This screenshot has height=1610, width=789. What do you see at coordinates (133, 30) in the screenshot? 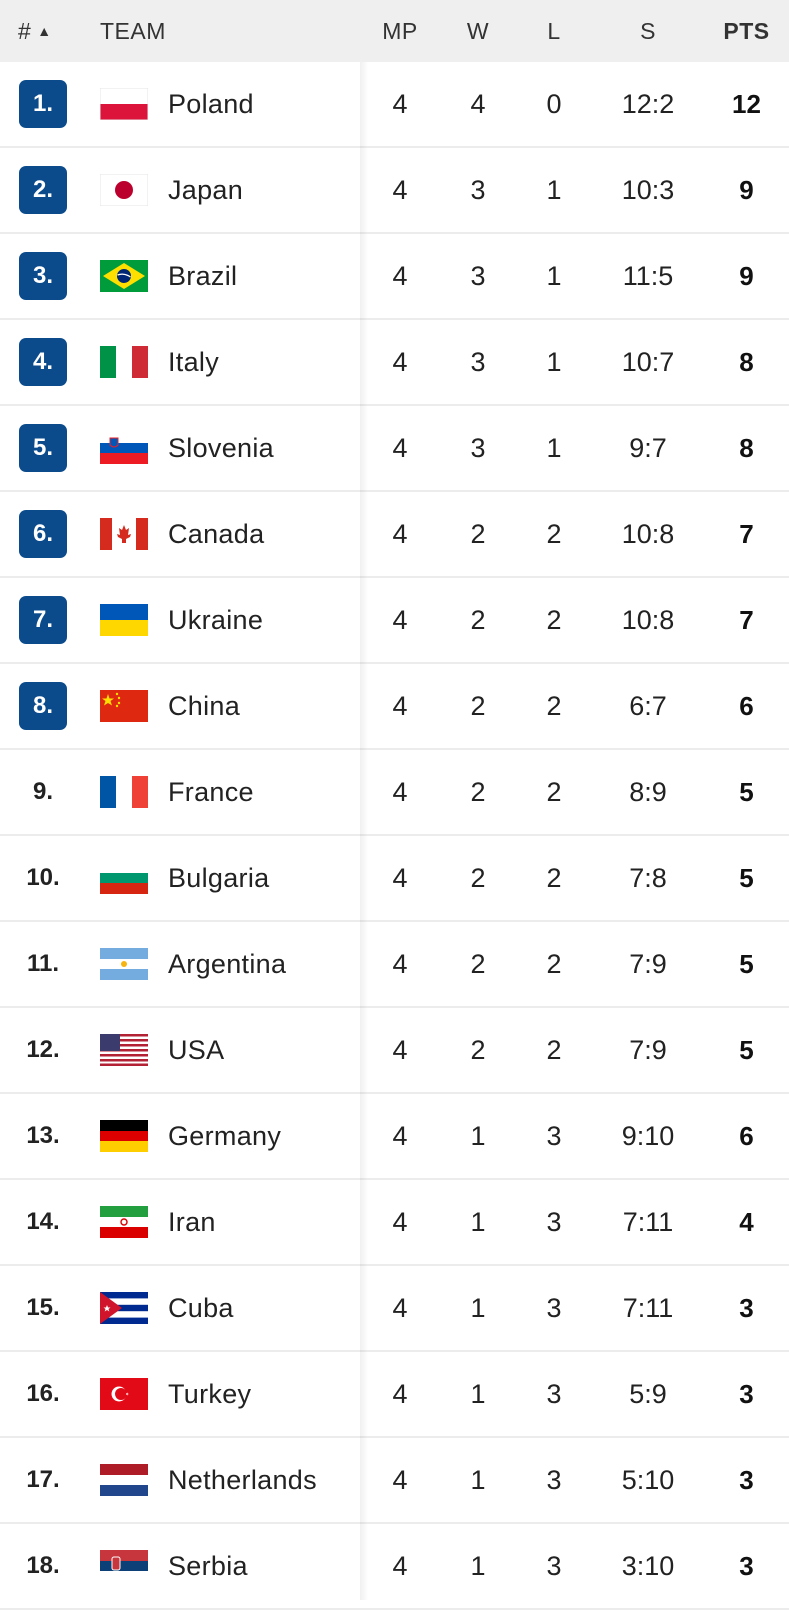
I see `team-header-label: TEAM` at bounding box center [133, 30].